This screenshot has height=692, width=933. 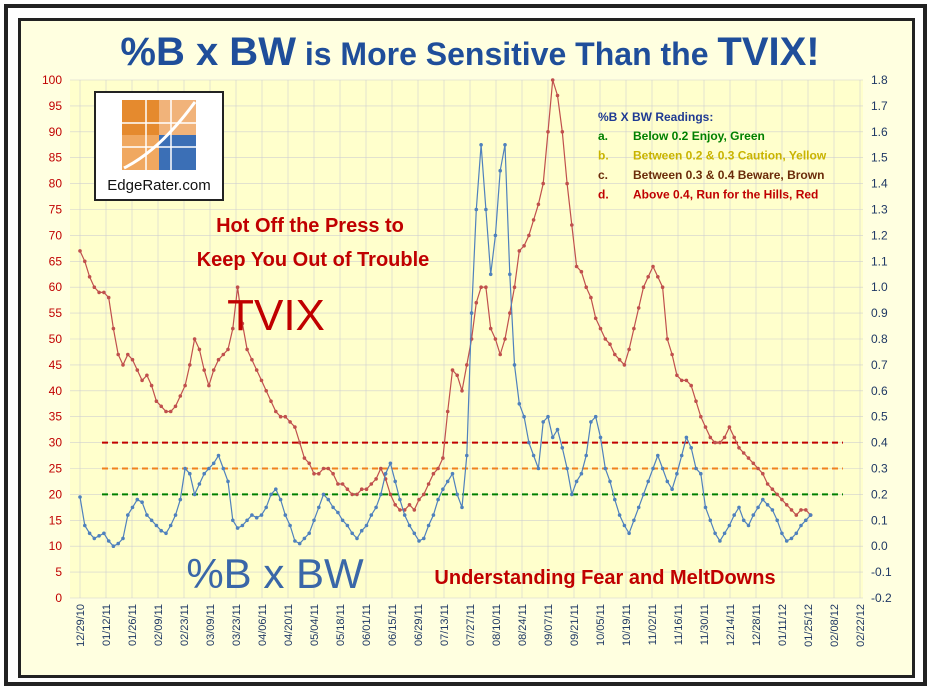 What do you see at coordinates (56, 210) in the screenshot?
I see `left-tick-label: 75` at bounding box center [56, 210].